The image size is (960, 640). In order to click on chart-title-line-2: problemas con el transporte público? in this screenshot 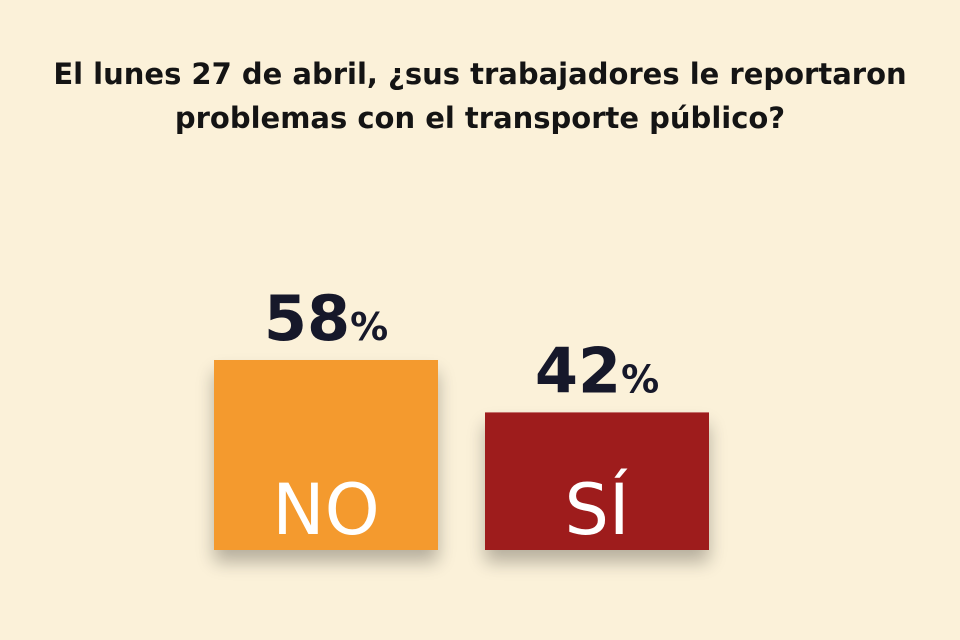, I will do `click(480, 118)`.